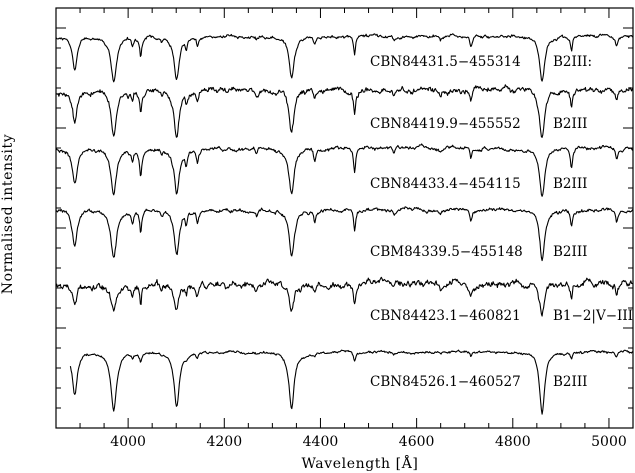 The image size is (635, 473). Describe the element at coordinates (572, 62) in the screenshot. I see `spectral-type-label: B2III:` at that location.